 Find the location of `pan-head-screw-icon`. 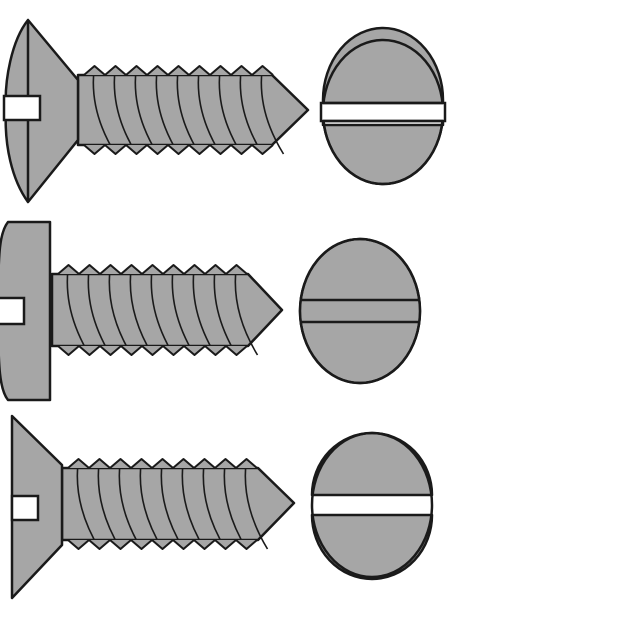

pan-head-screw-icon is located at coordinates (142, 311).